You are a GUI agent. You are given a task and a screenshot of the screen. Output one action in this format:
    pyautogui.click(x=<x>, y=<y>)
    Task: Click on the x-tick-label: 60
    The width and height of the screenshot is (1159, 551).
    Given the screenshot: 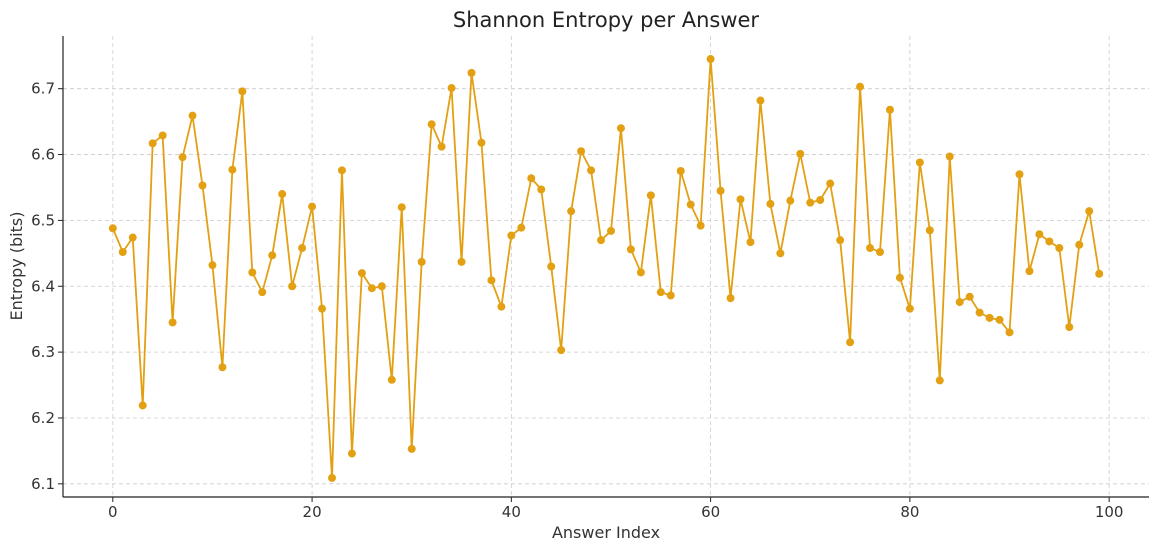 What is the action you would take?
    pyautogui.click(x=710, y=512)
    